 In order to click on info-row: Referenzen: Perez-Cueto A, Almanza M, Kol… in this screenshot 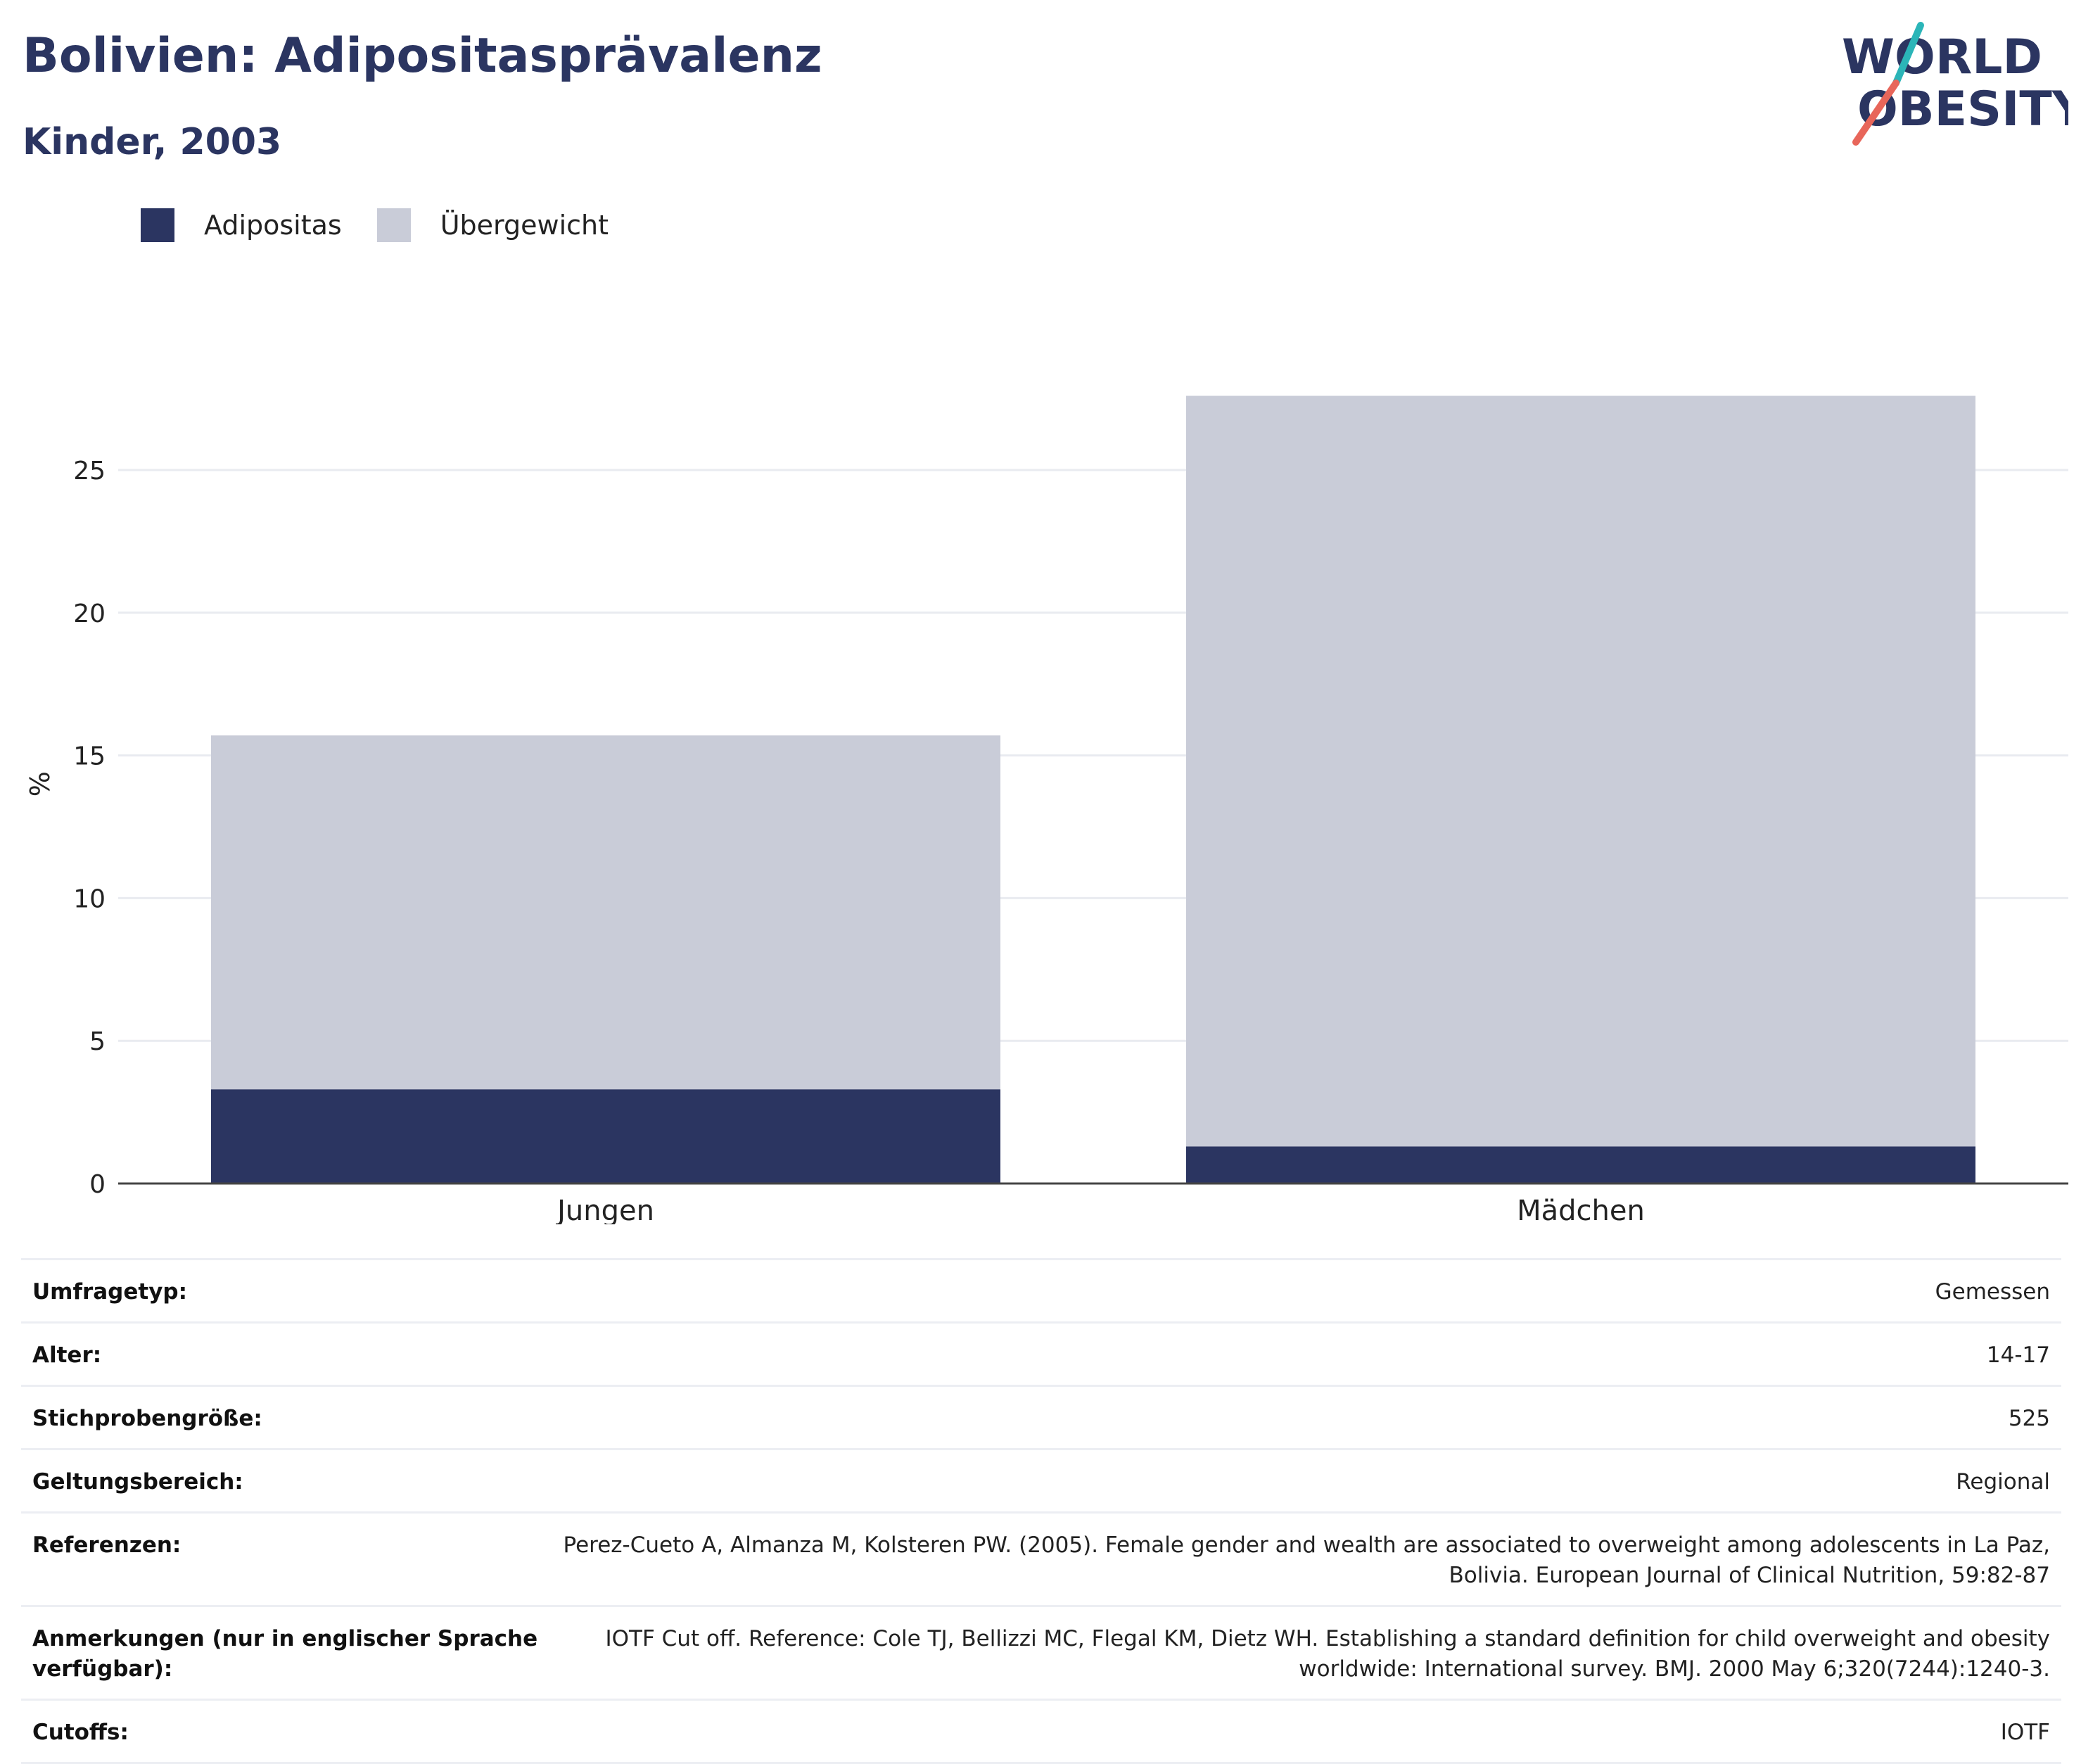, I will do `click(1041, 1558)`.